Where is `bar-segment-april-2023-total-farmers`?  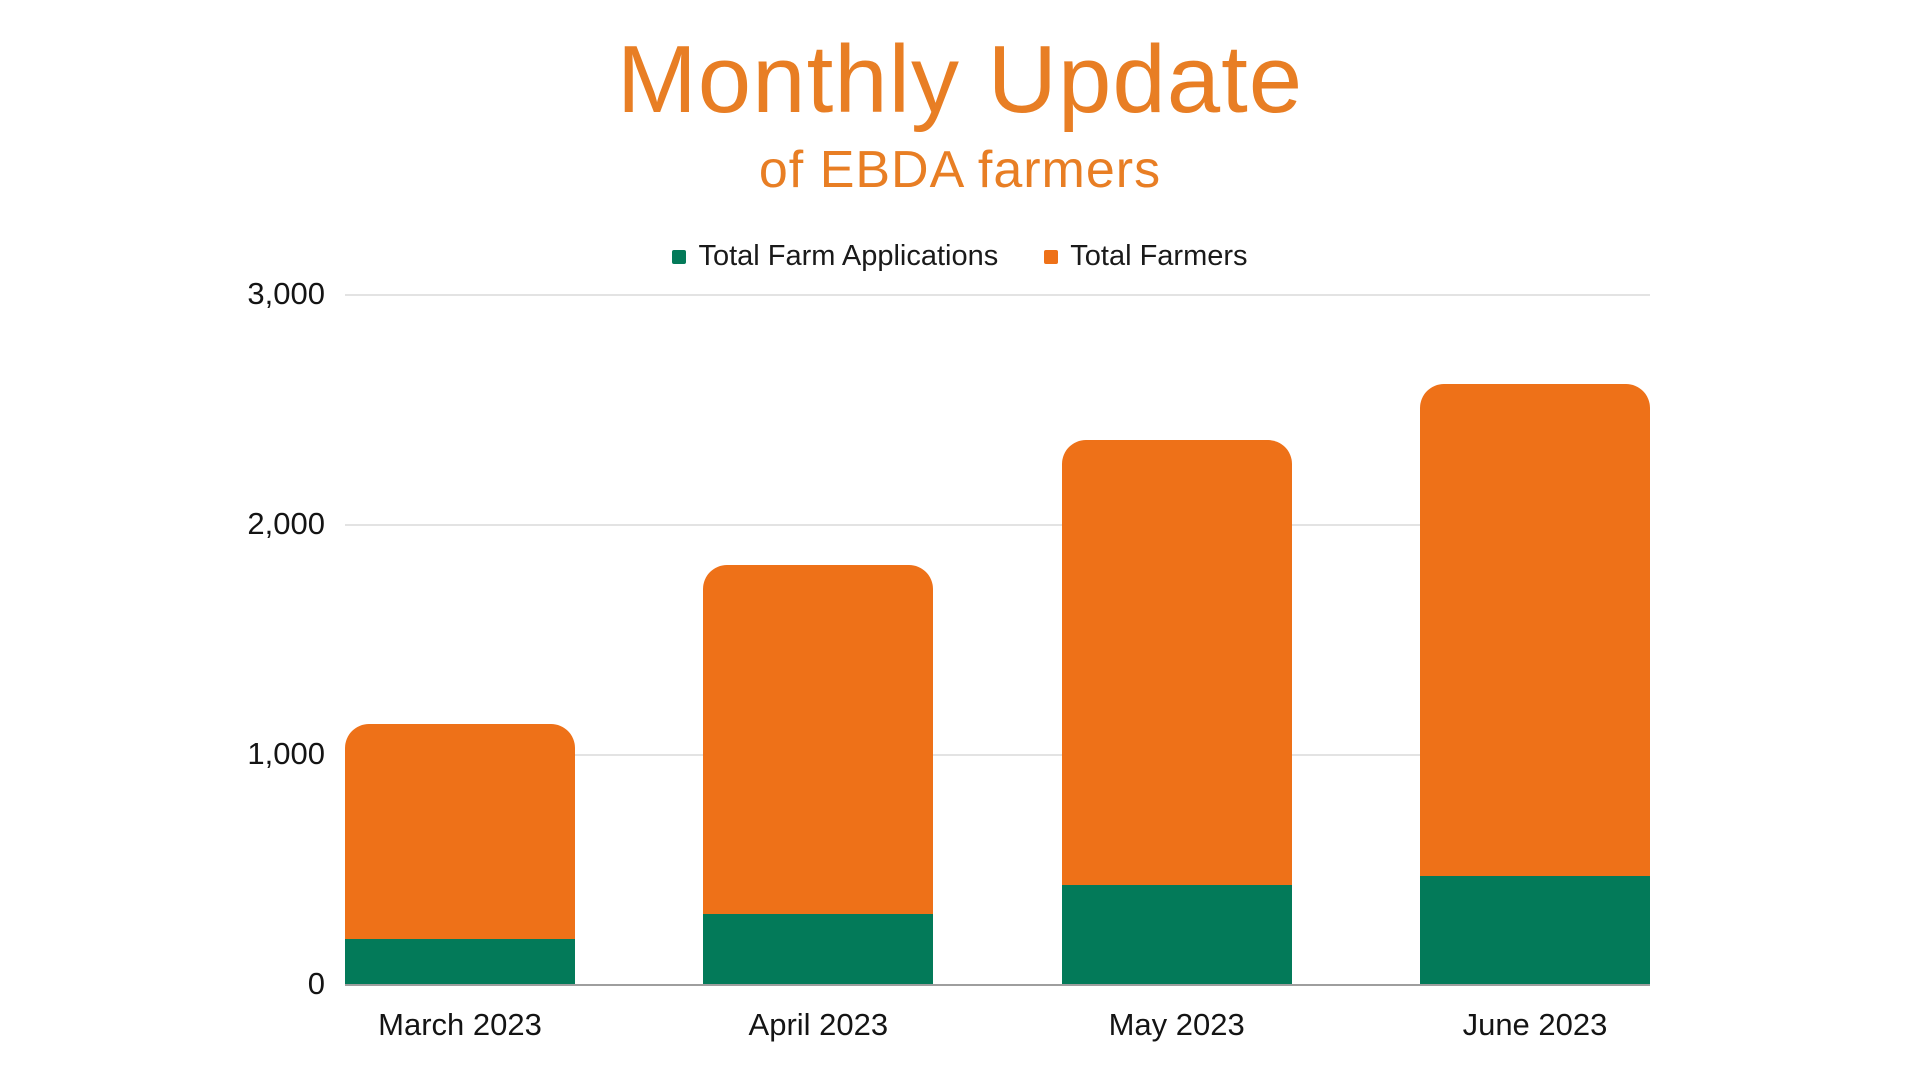
bar-segment-april-2023-total-farmers is located at coordinates (818, 739).